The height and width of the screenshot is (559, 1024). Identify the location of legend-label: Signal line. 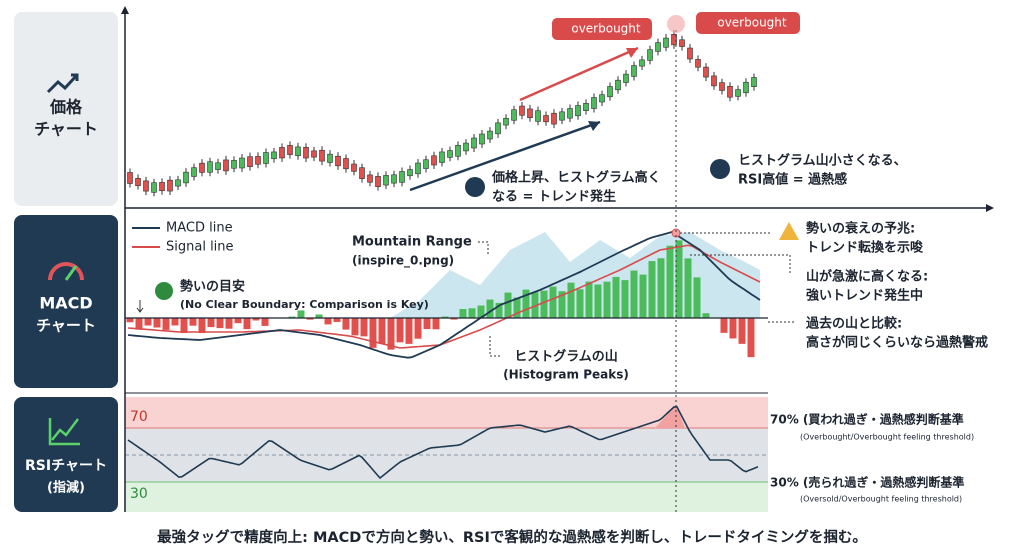
(200, 247).